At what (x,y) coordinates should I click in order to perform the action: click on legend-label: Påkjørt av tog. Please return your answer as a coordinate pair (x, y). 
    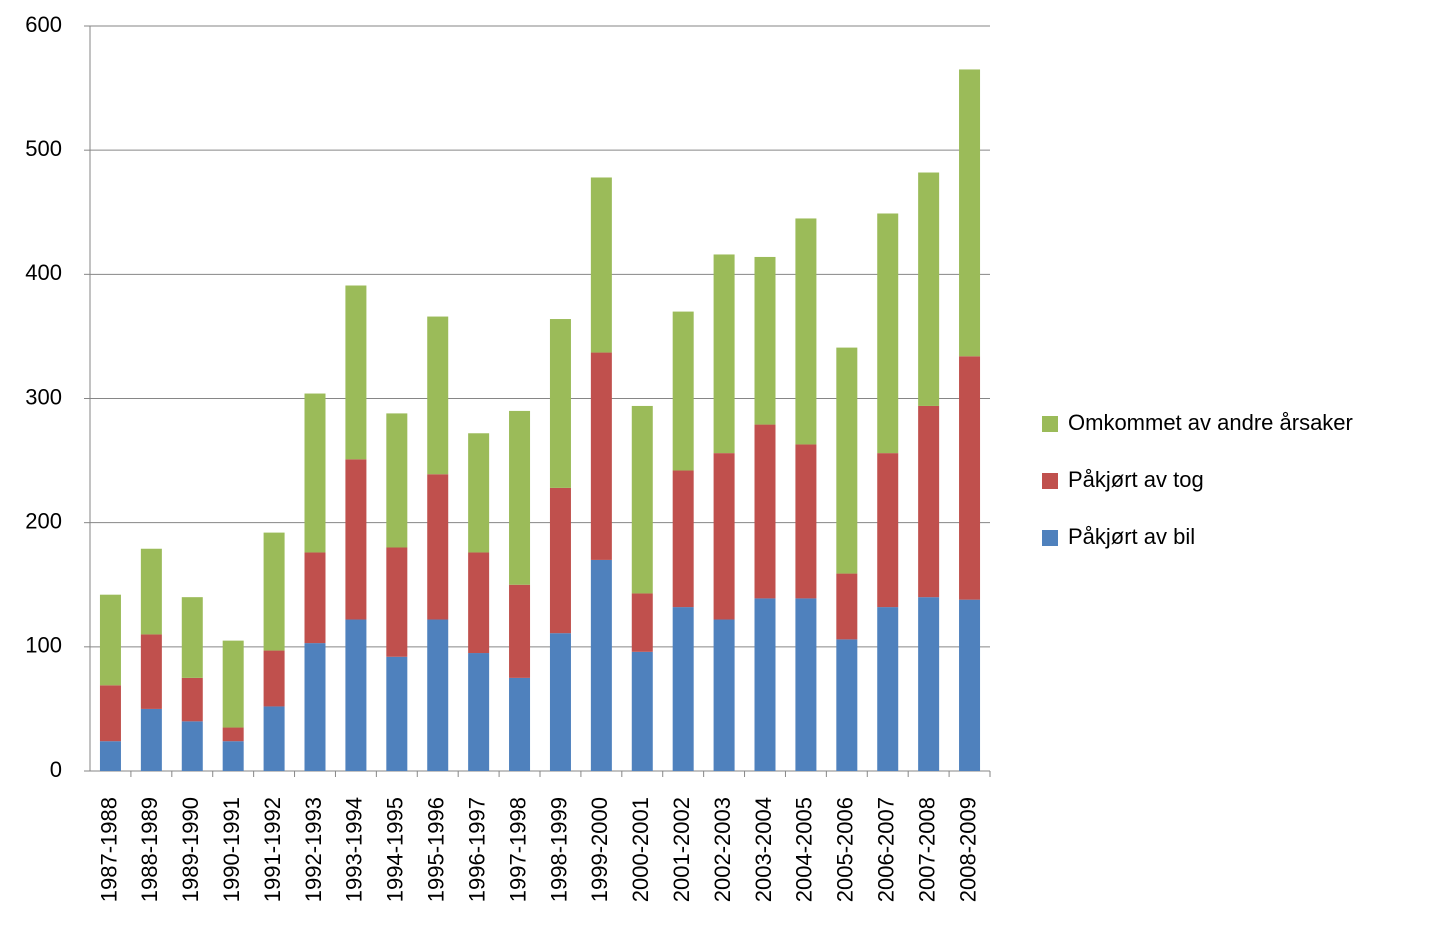
    Looking at the image, I should click on (1136, 479).